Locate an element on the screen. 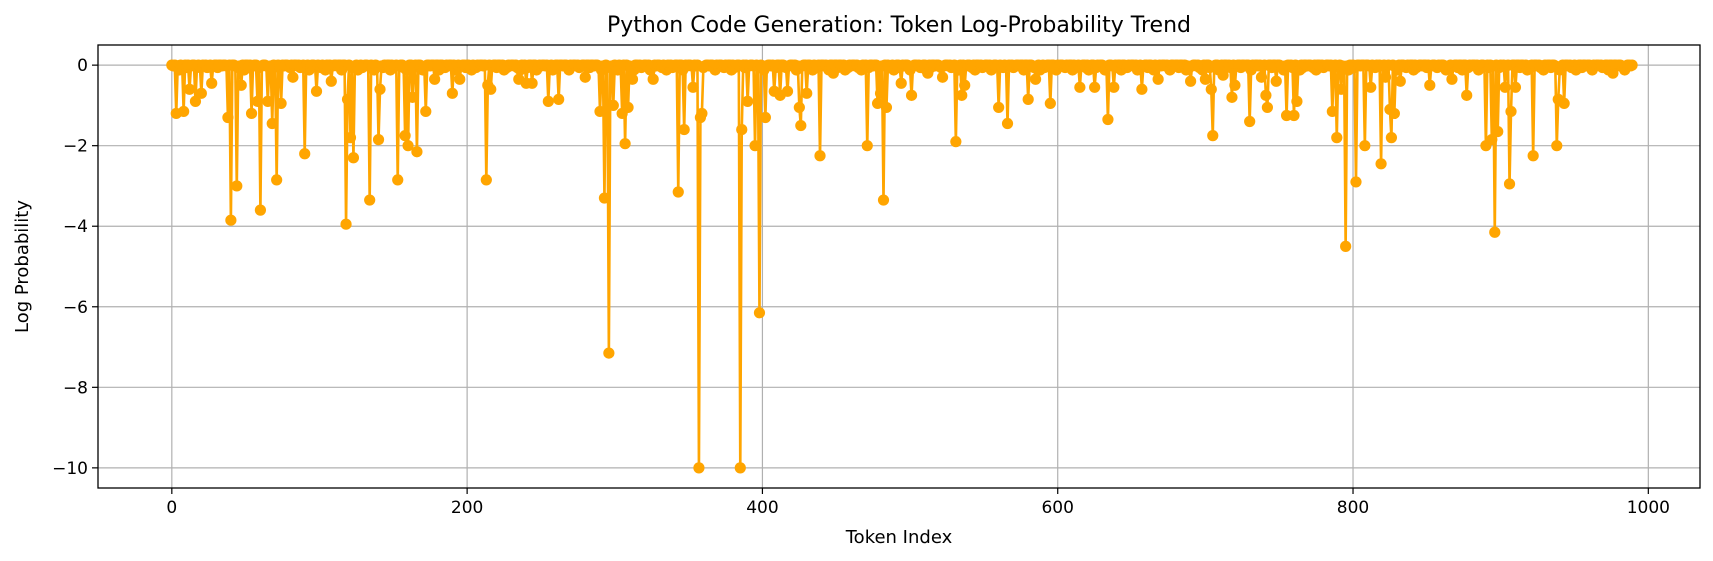 The image size is (1713, 561). y-tick-label: −10 is located at coordinates (70, 469).